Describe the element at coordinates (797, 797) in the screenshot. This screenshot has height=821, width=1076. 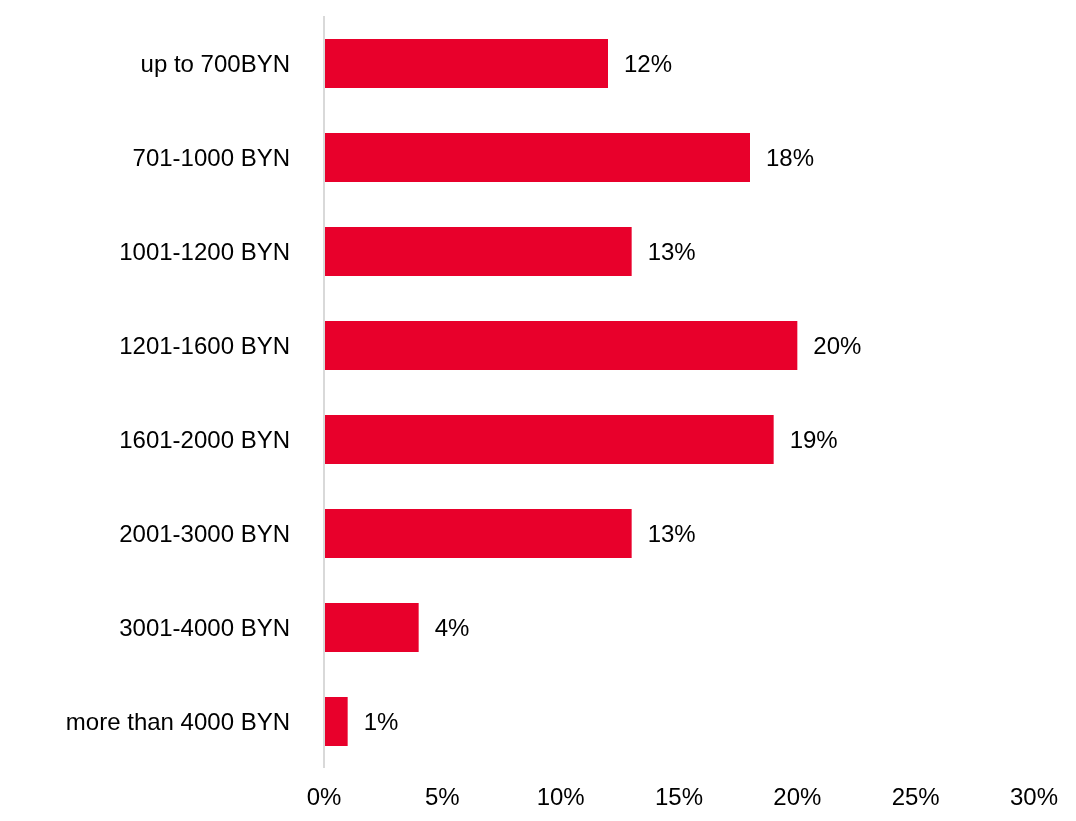
I see `x-tick-label: 20%` at that location.